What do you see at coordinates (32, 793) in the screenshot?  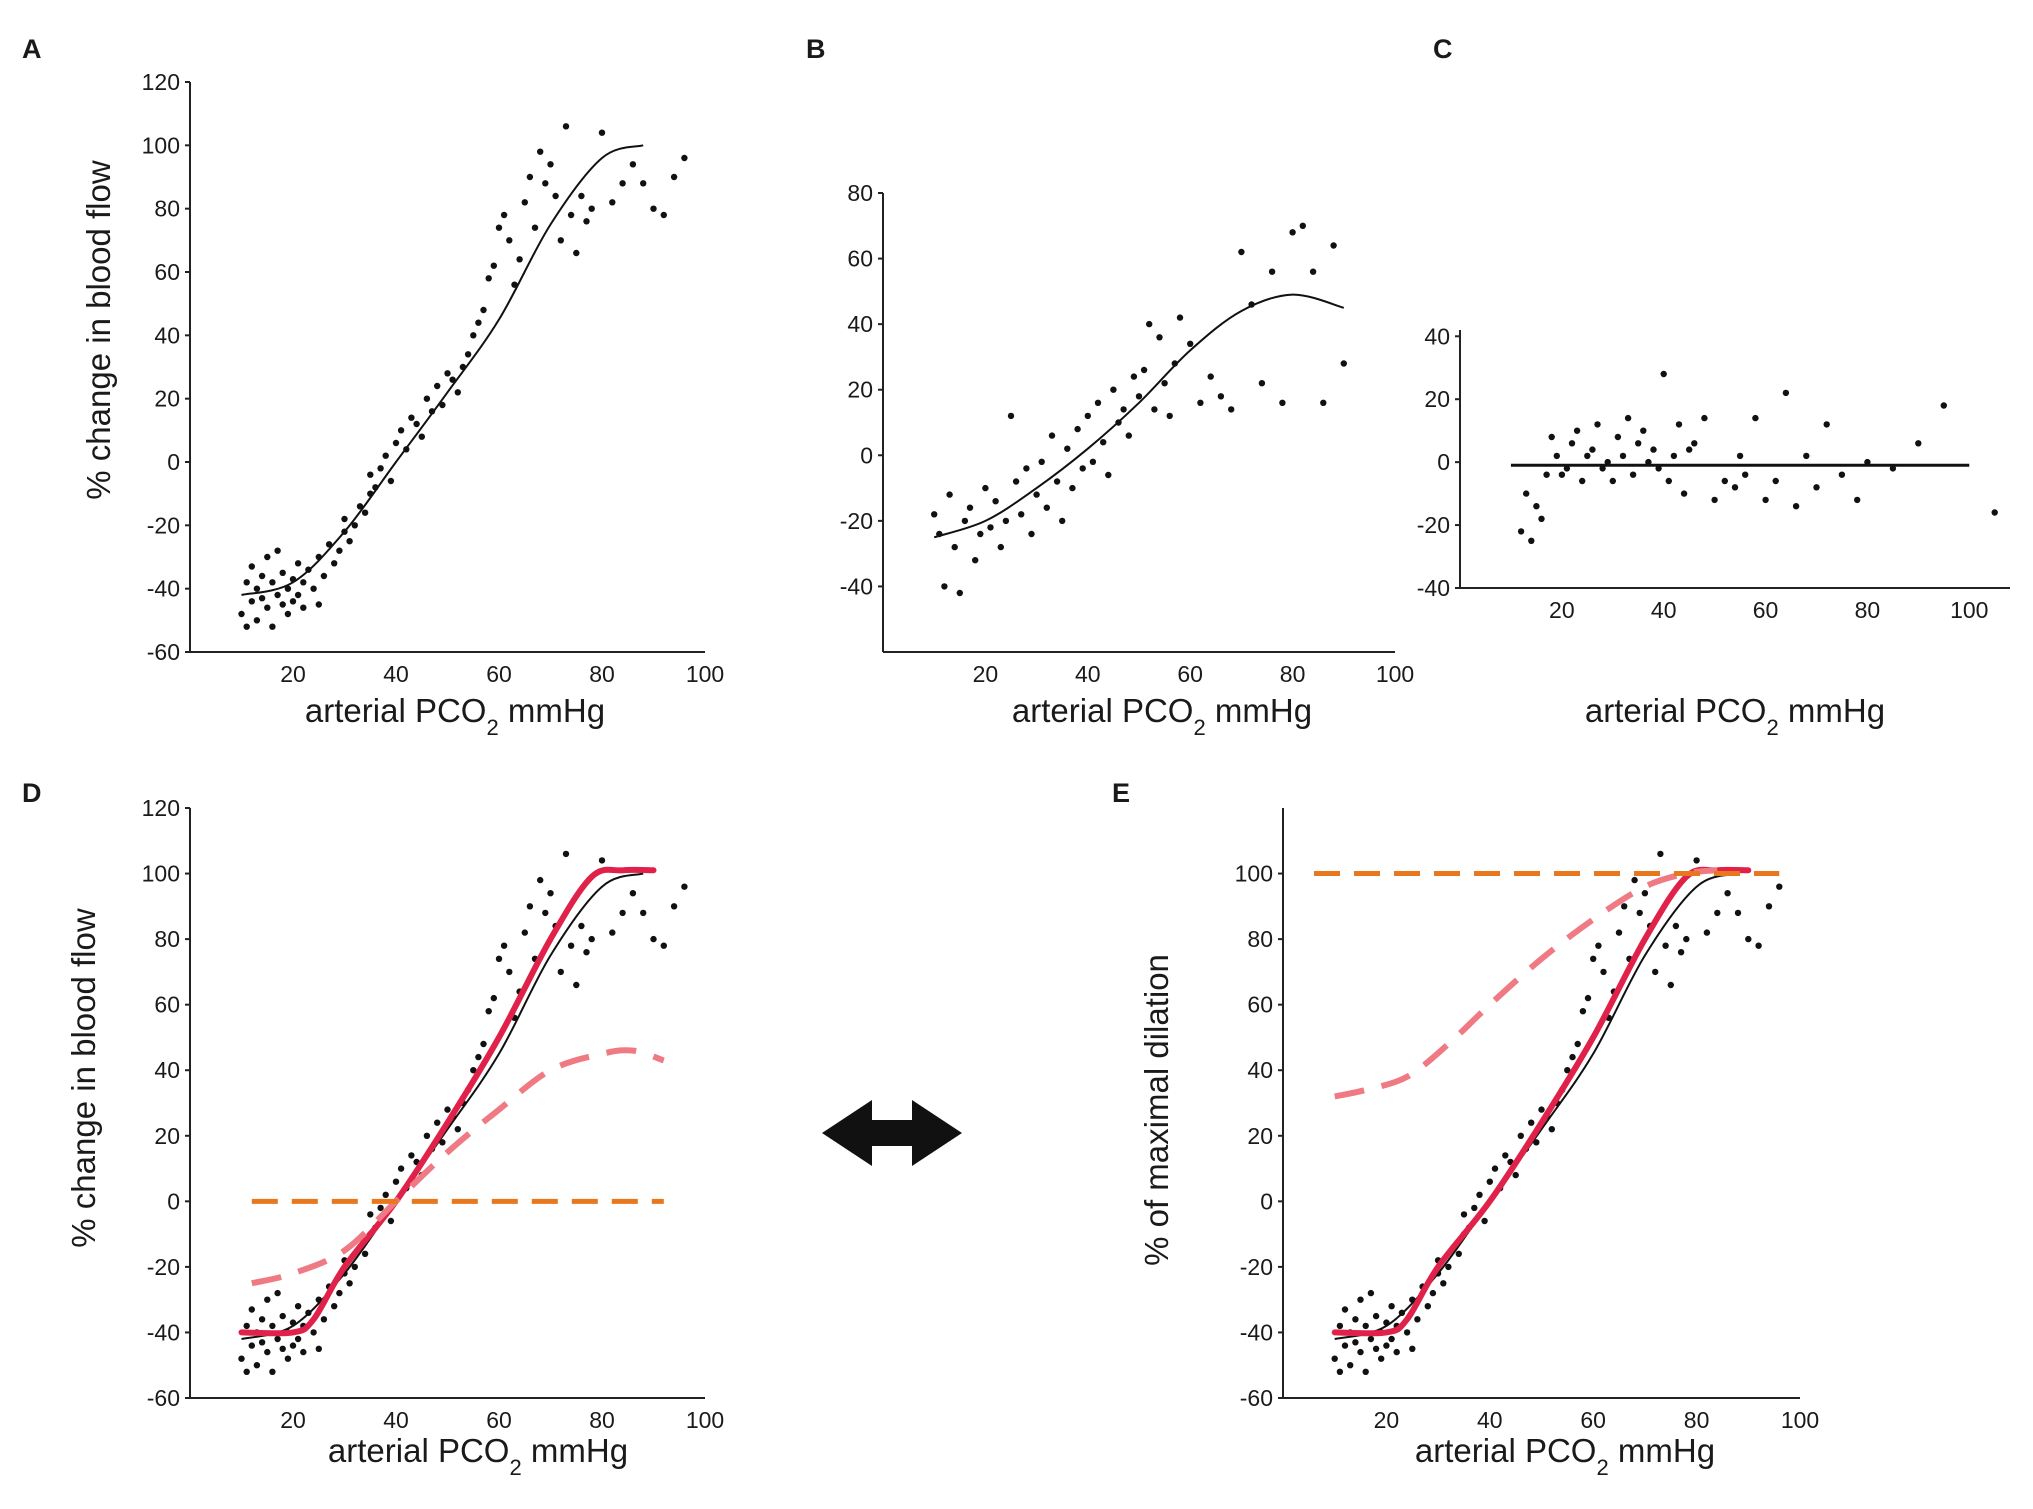 I see `panel-letter-d: D` at bounding box center [32, 793].